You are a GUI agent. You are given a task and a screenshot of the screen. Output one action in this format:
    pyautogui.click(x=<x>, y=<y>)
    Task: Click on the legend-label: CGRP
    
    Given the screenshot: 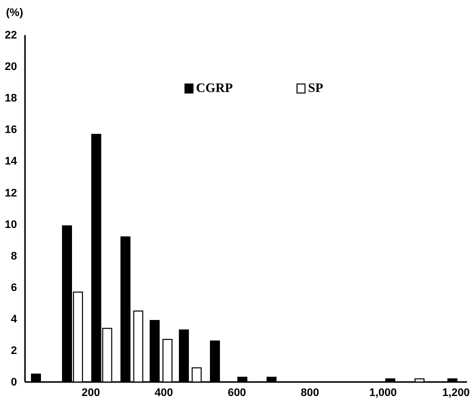 What is the action you would take?
    pyautogui.click(x=214, y=87)
    